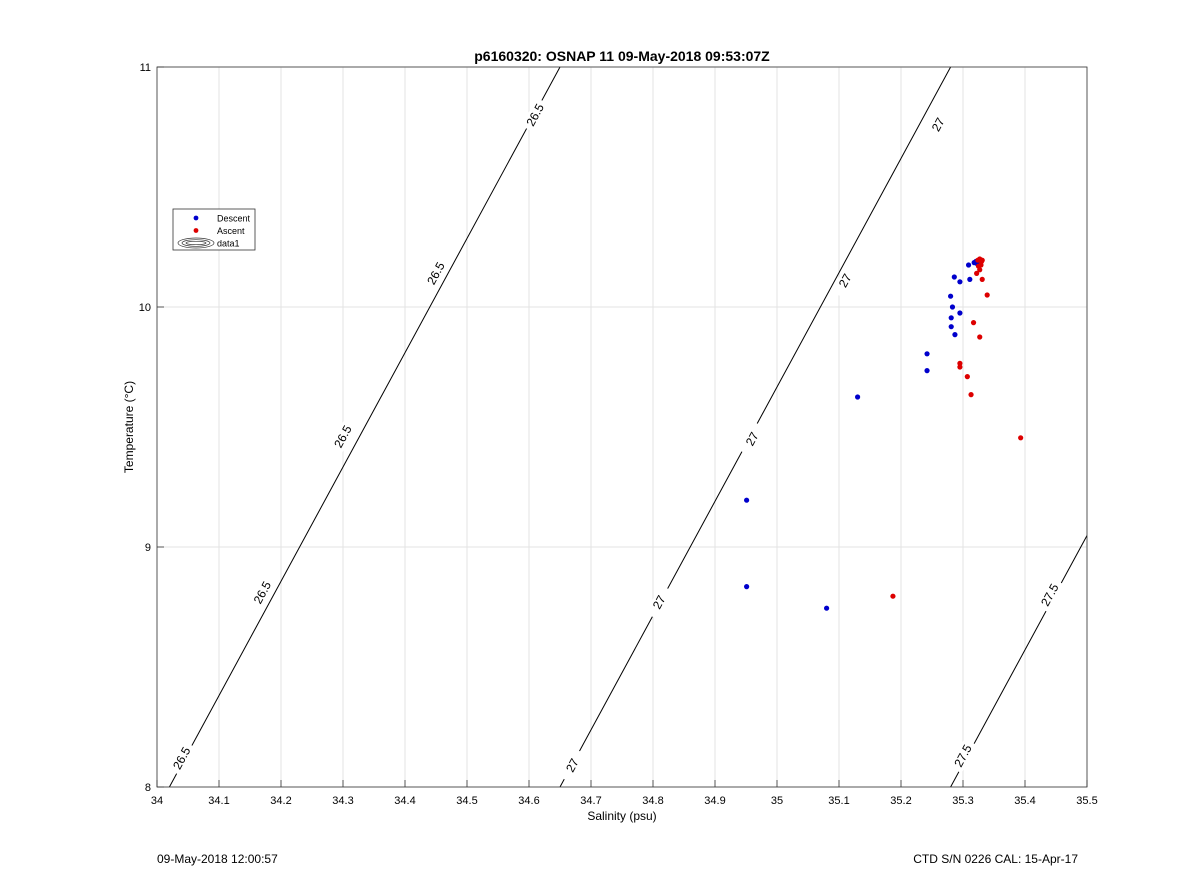  I want to click on legend-contour-icon, so click(196, 243).